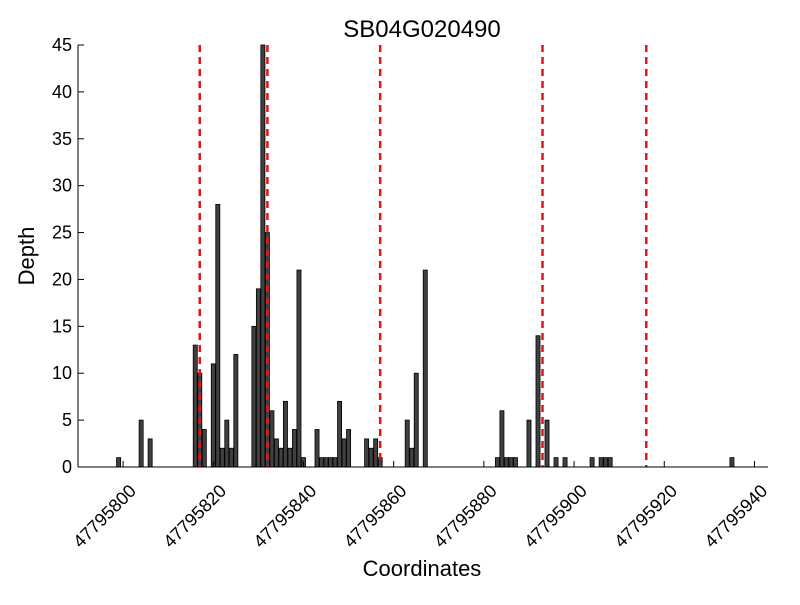 The image size is (800, 605). What do you see at coordinates (555, 516) in the screenshot?
I see `x-tick-label: 47795900` at bounding box center [555, 516].